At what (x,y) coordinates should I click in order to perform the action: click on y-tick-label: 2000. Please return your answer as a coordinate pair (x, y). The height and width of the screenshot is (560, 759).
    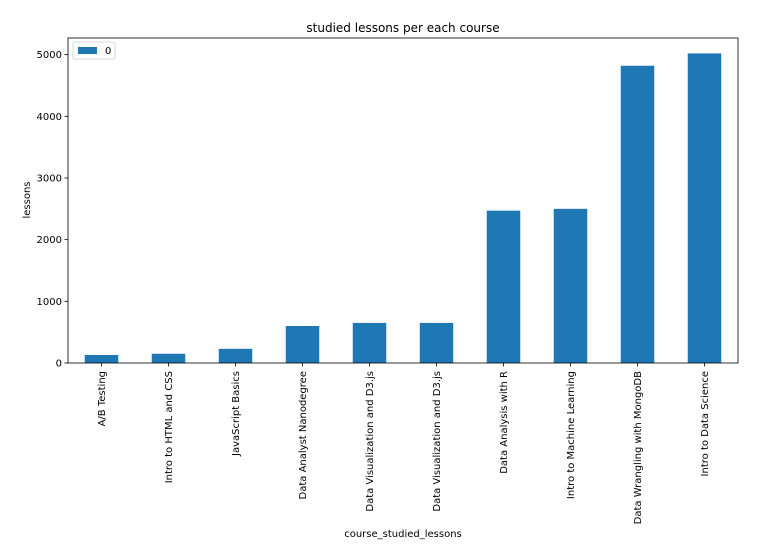
    Looking at the image, I should click on (49, 240).